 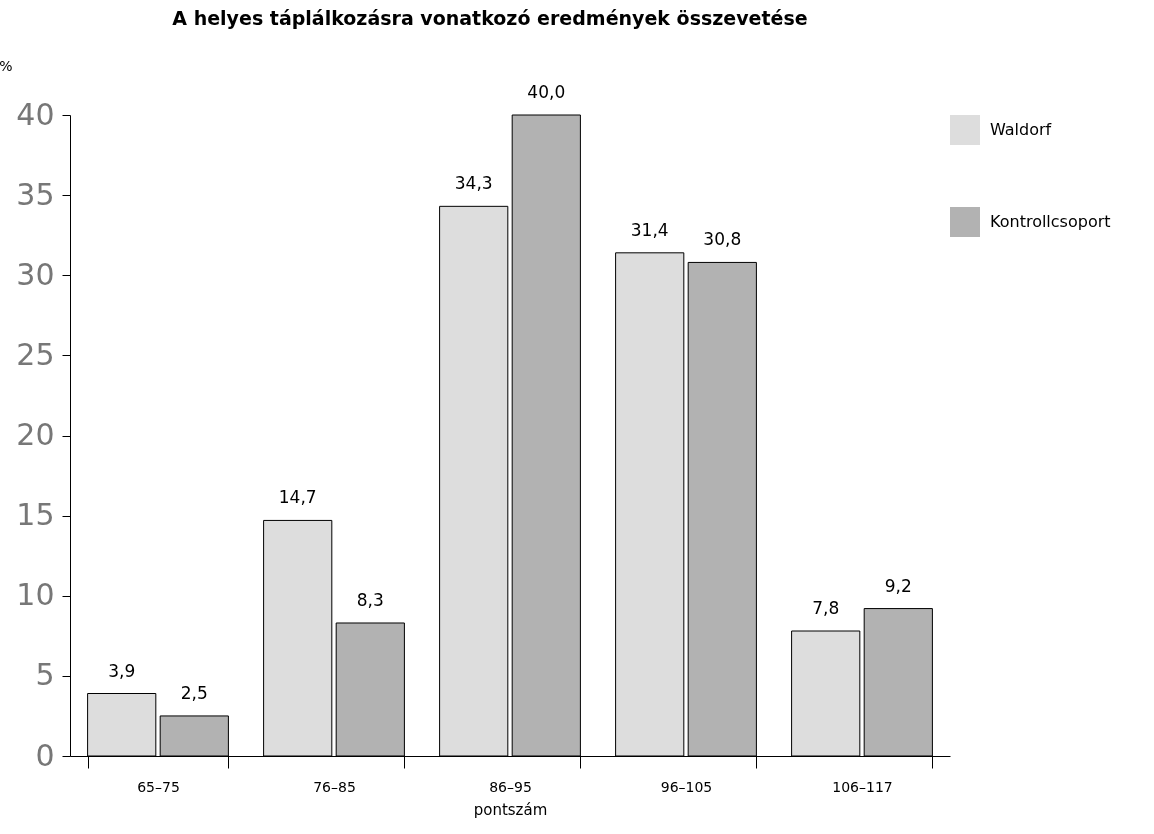 I want to click on legend-label: Kontrollcsoport, so click(x=1050, y=221).